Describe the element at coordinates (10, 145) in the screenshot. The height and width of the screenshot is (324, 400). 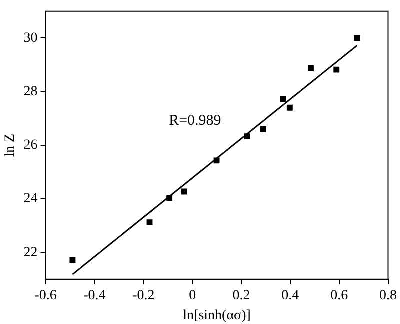
I see `y-axis-title: ln Z` at that location.